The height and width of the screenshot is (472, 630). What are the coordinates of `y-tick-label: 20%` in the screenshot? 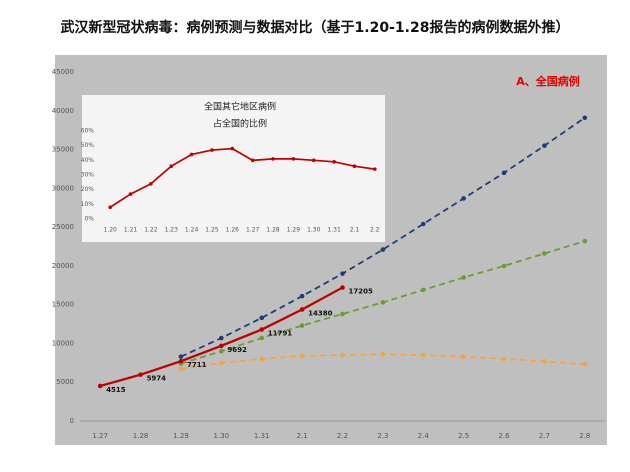 It's located at (88, 189).